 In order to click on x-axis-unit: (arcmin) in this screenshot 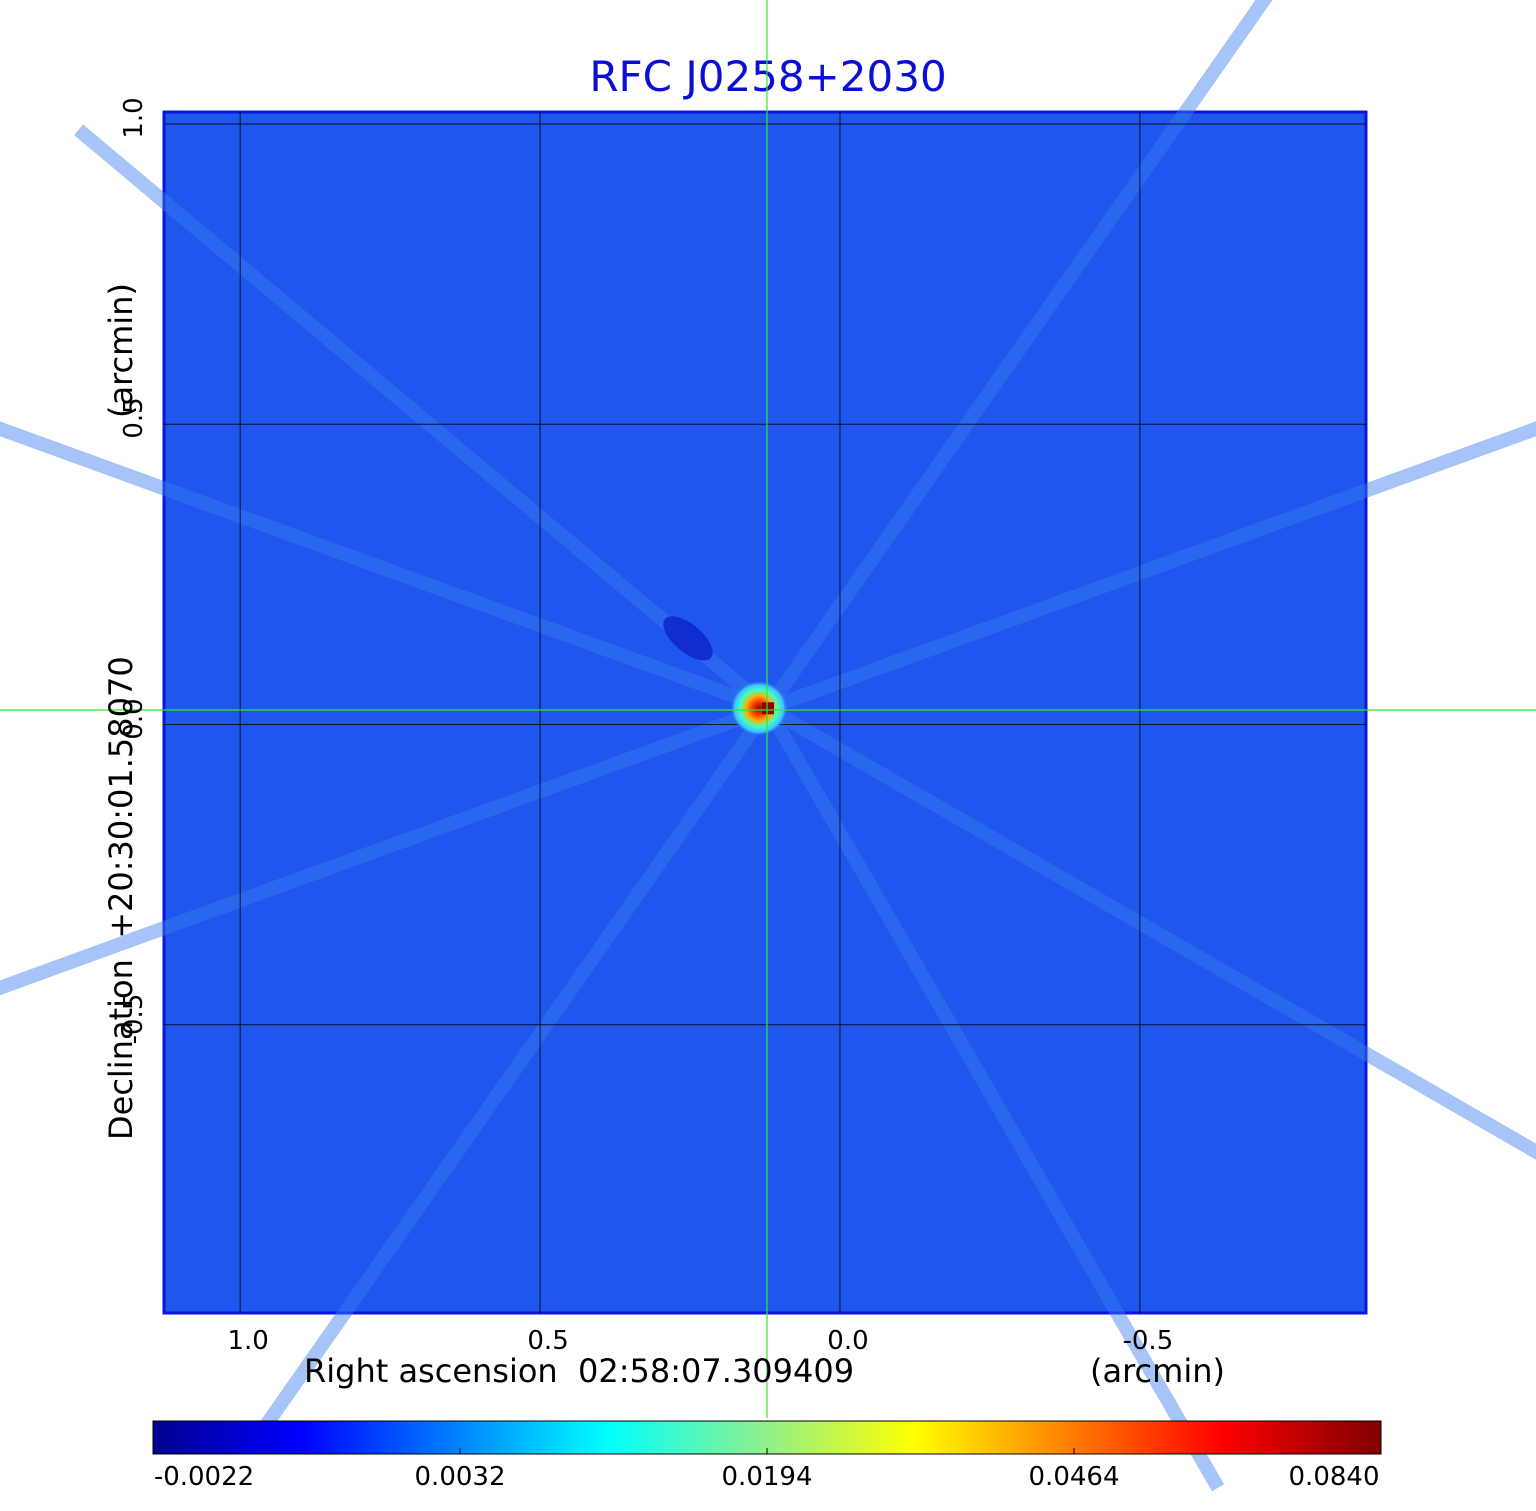, I will do `click(1157, 1371)`.